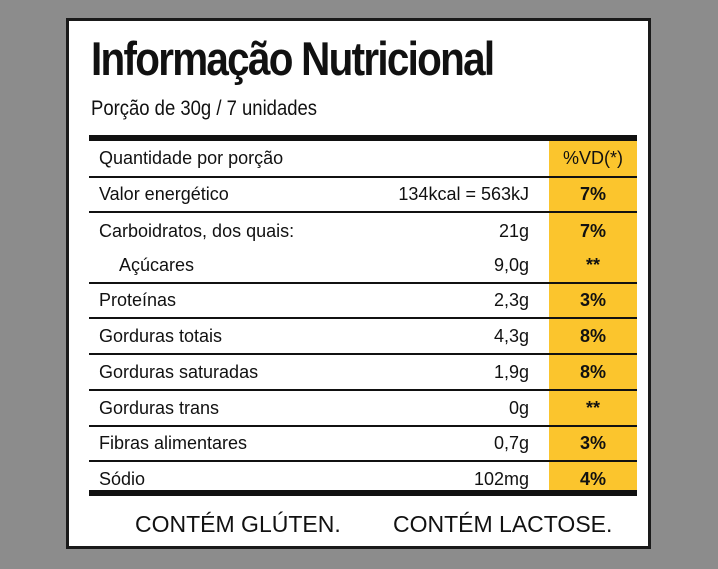  What do you see at coordinates (511, 265) in the screenshot?
I see `nutrient-quantity: 9,0g` at bounding box center [511, 265].